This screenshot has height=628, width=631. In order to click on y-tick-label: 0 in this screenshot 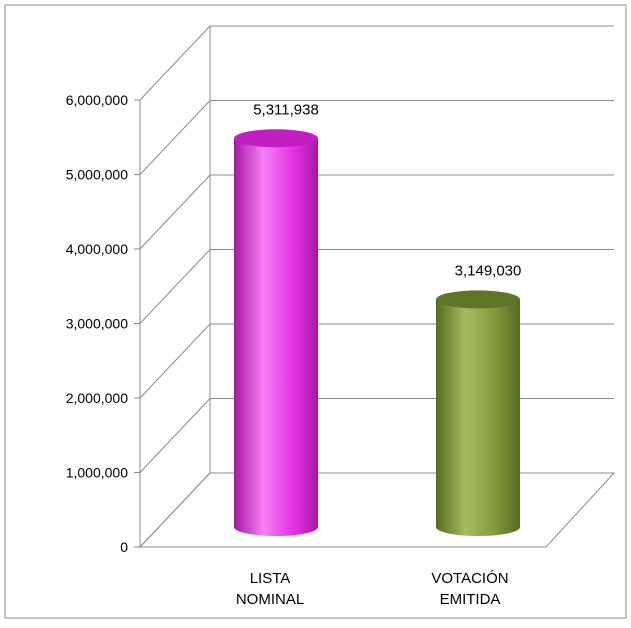, I will do `click(124, 547)`.